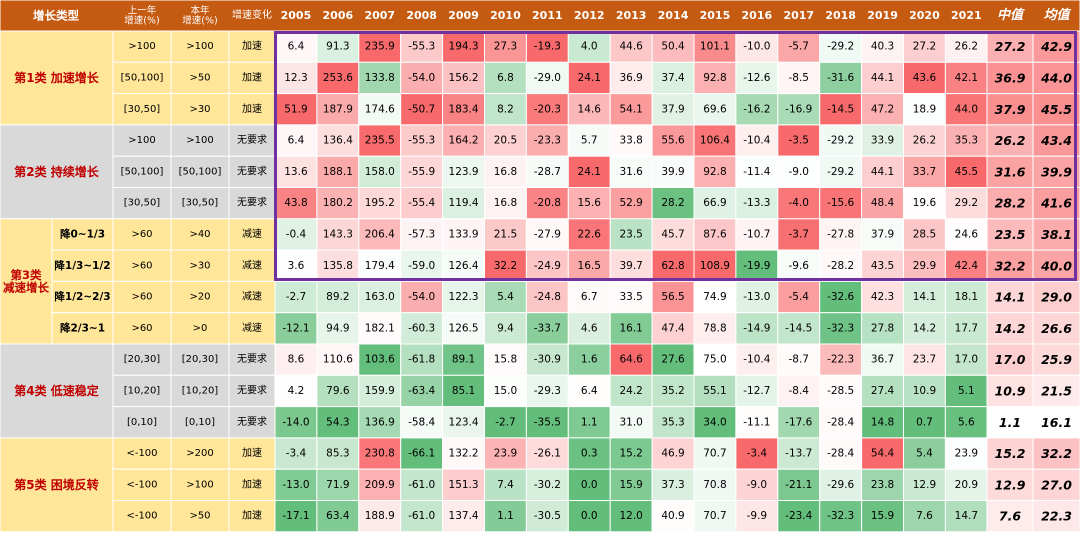 This screenshot has height=538, width=1080. Describe the element at coordinates (589, 47) in the screenshot. I see `heat-cell-label: 4.0` at that location.